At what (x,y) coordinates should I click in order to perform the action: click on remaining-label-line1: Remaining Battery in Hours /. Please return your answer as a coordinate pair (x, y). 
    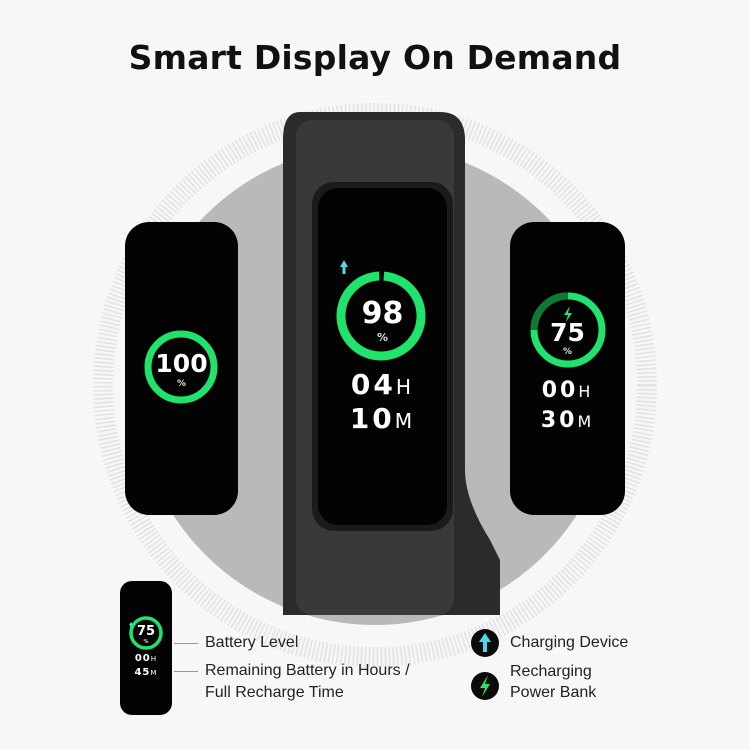
    Looking at the image, I should click on (307, 670).